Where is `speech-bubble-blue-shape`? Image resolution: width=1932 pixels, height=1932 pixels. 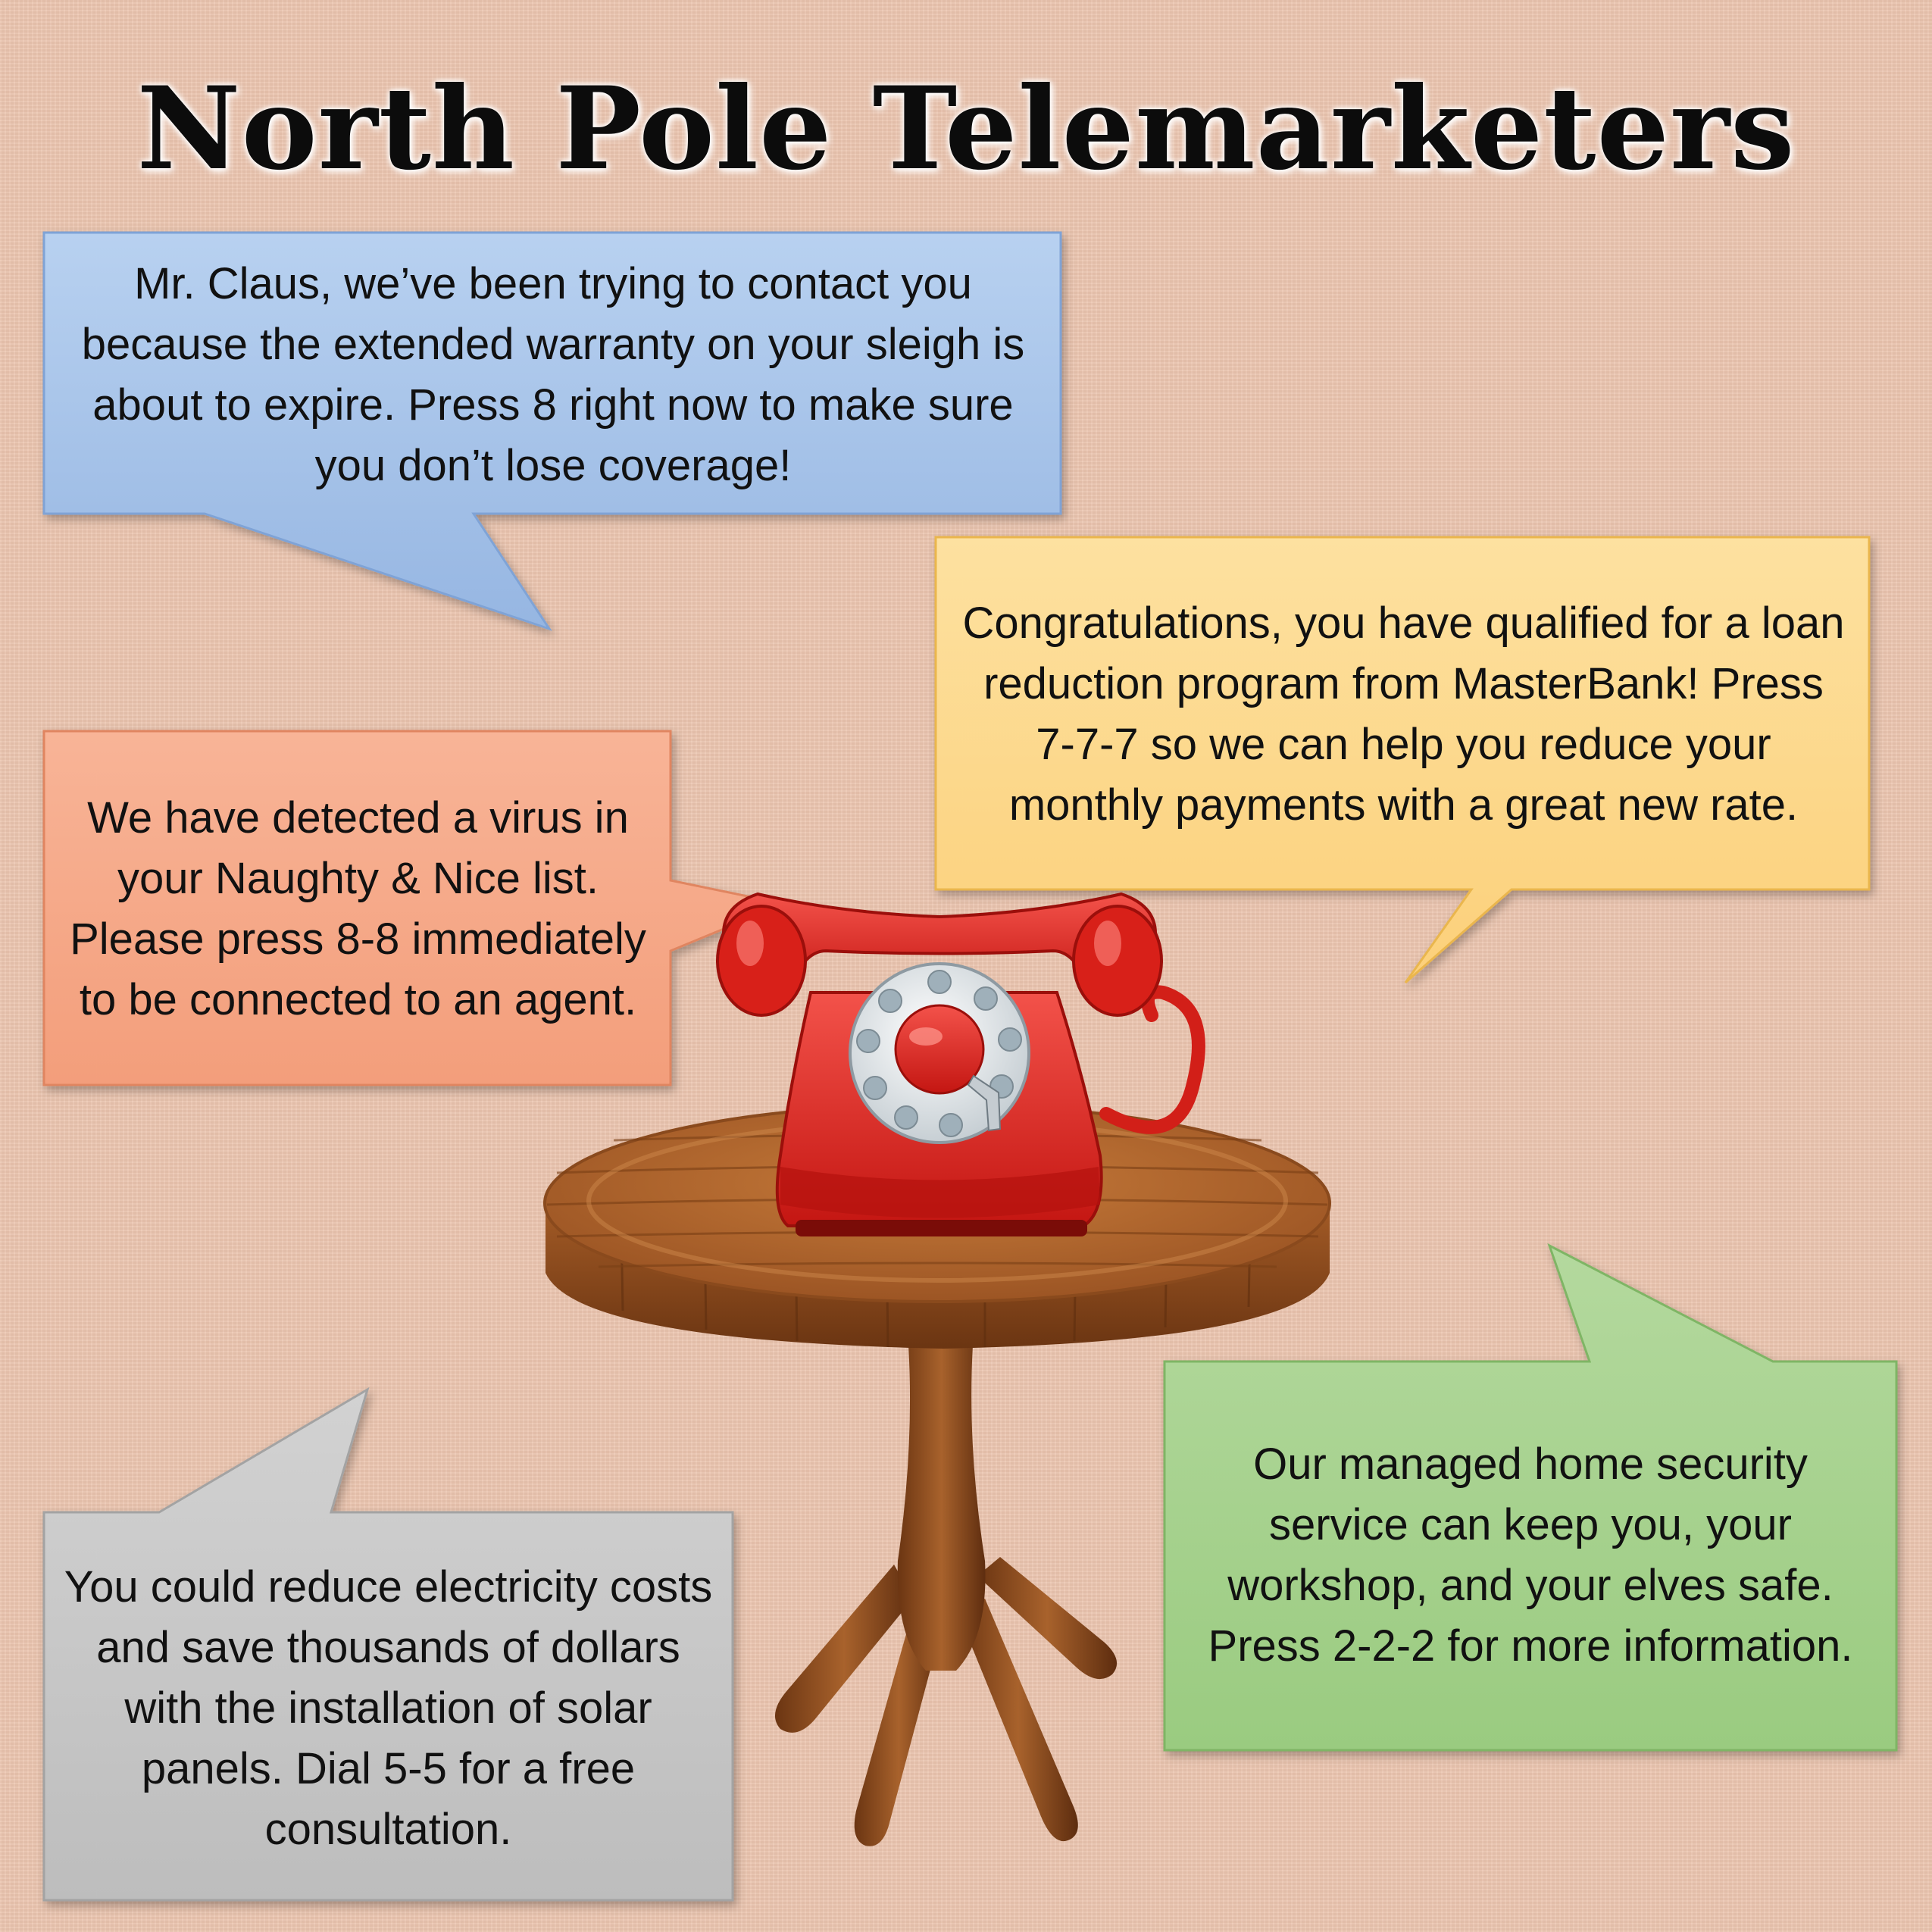
speech-bubble-blue-shape is located at coordinates (552, 431).